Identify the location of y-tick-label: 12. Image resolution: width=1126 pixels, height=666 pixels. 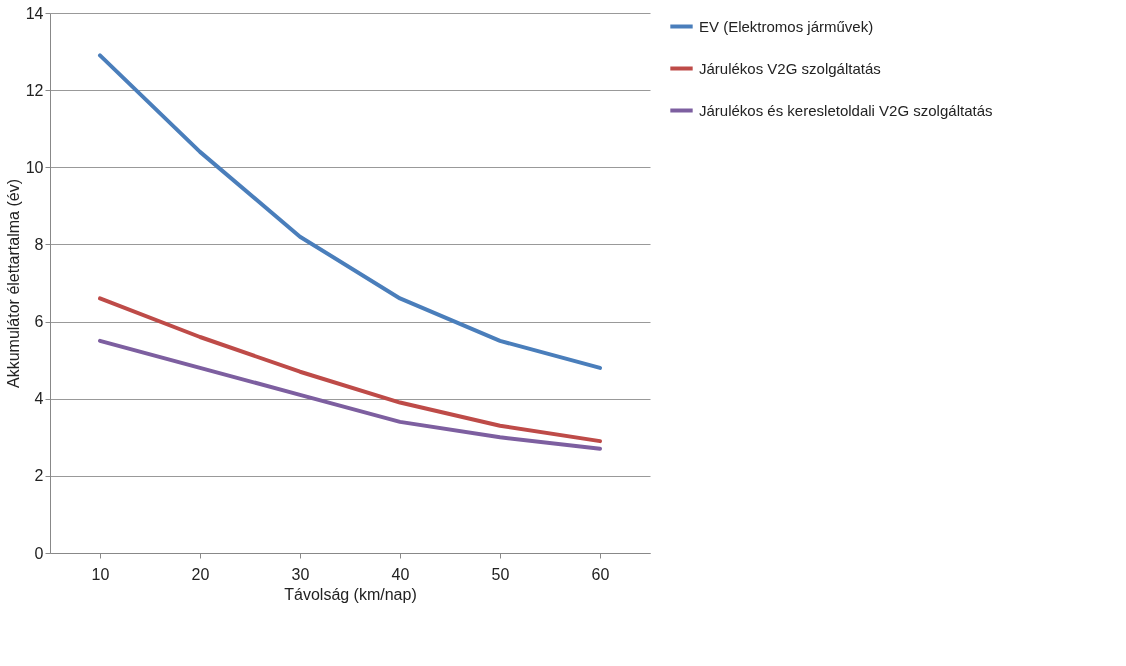
(34, 90).